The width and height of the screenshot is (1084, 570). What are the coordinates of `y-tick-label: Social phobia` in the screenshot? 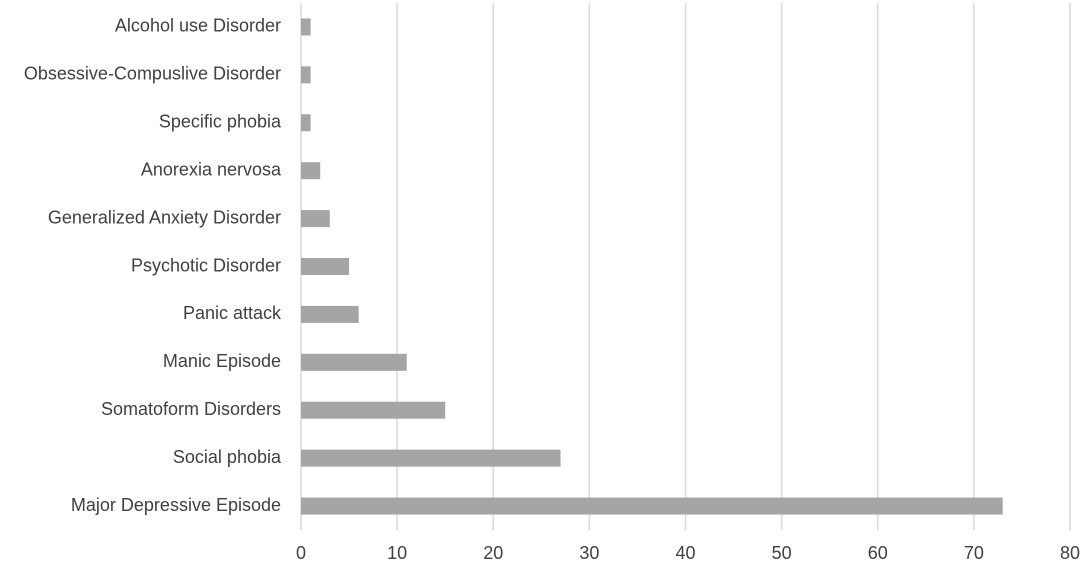 It's located at (227, 457).